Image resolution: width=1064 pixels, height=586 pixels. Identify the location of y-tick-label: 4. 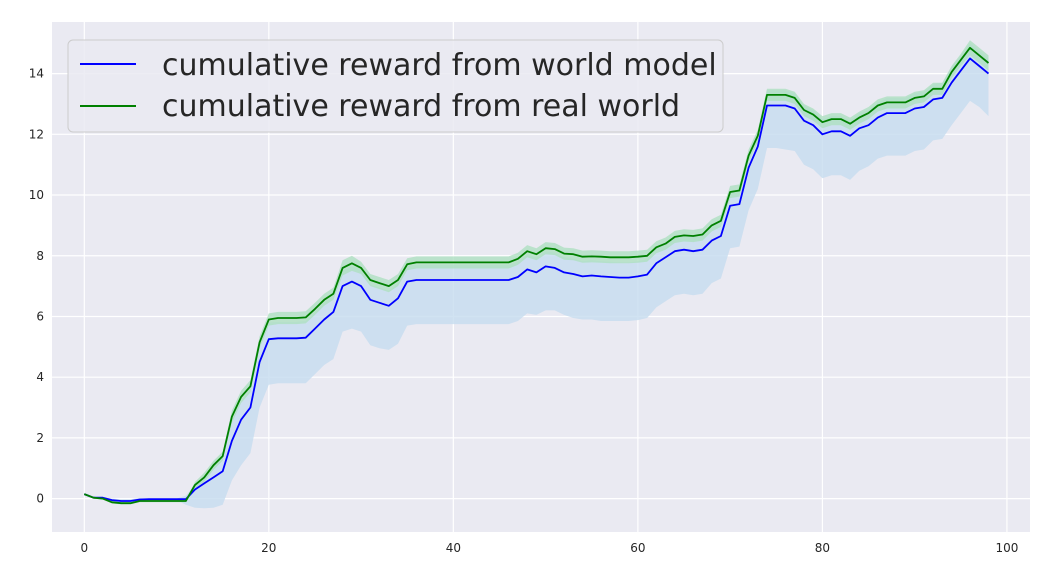
(40, 377).